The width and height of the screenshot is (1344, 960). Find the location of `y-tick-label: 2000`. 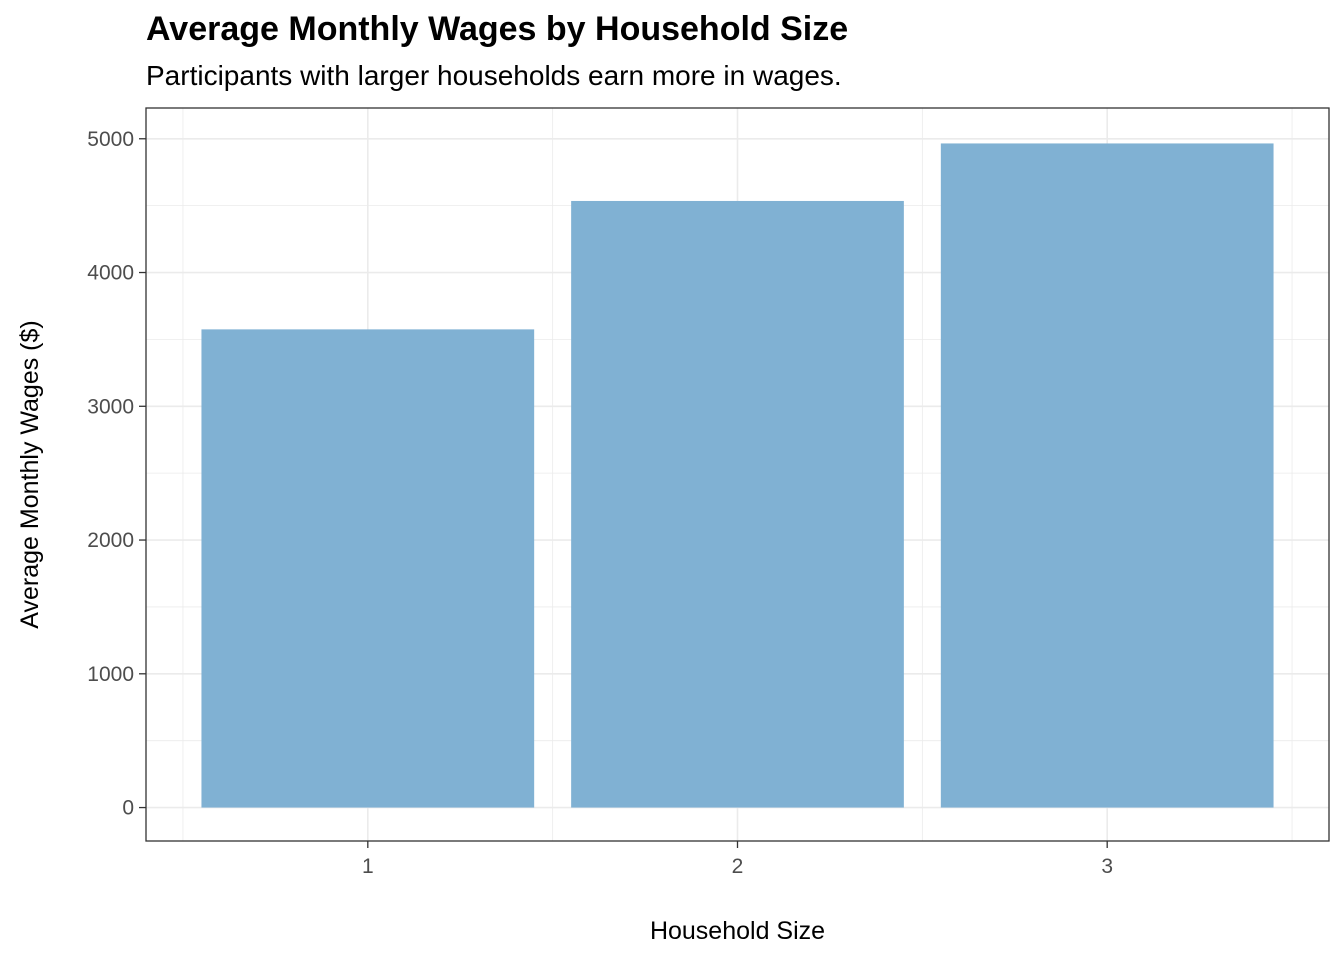

y-tick-label: 2000 is located at coordinates (110, 540).